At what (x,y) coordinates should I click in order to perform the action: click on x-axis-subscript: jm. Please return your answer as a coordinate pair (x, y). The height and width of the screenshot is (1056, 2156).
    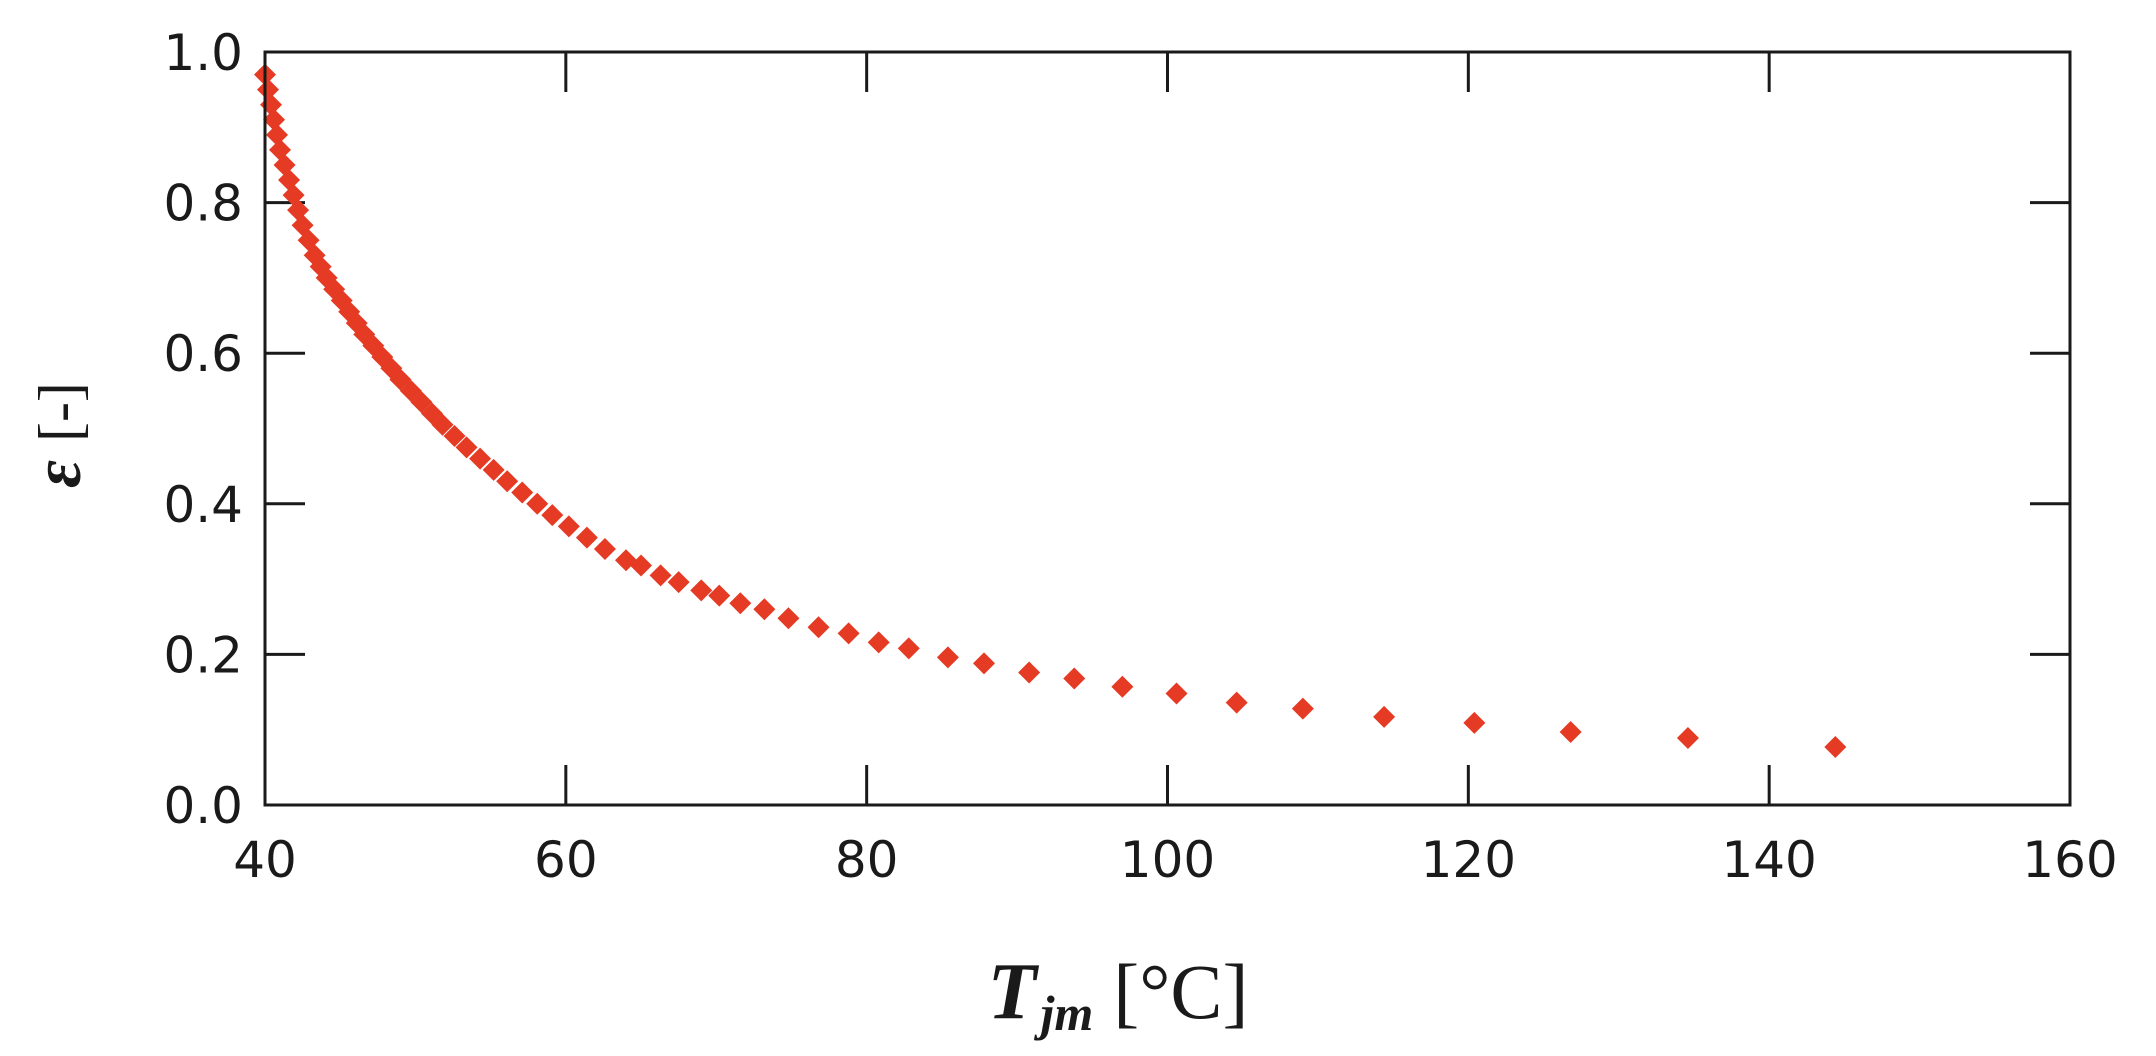
    Looking at the image, I should click on (1063, 1013).